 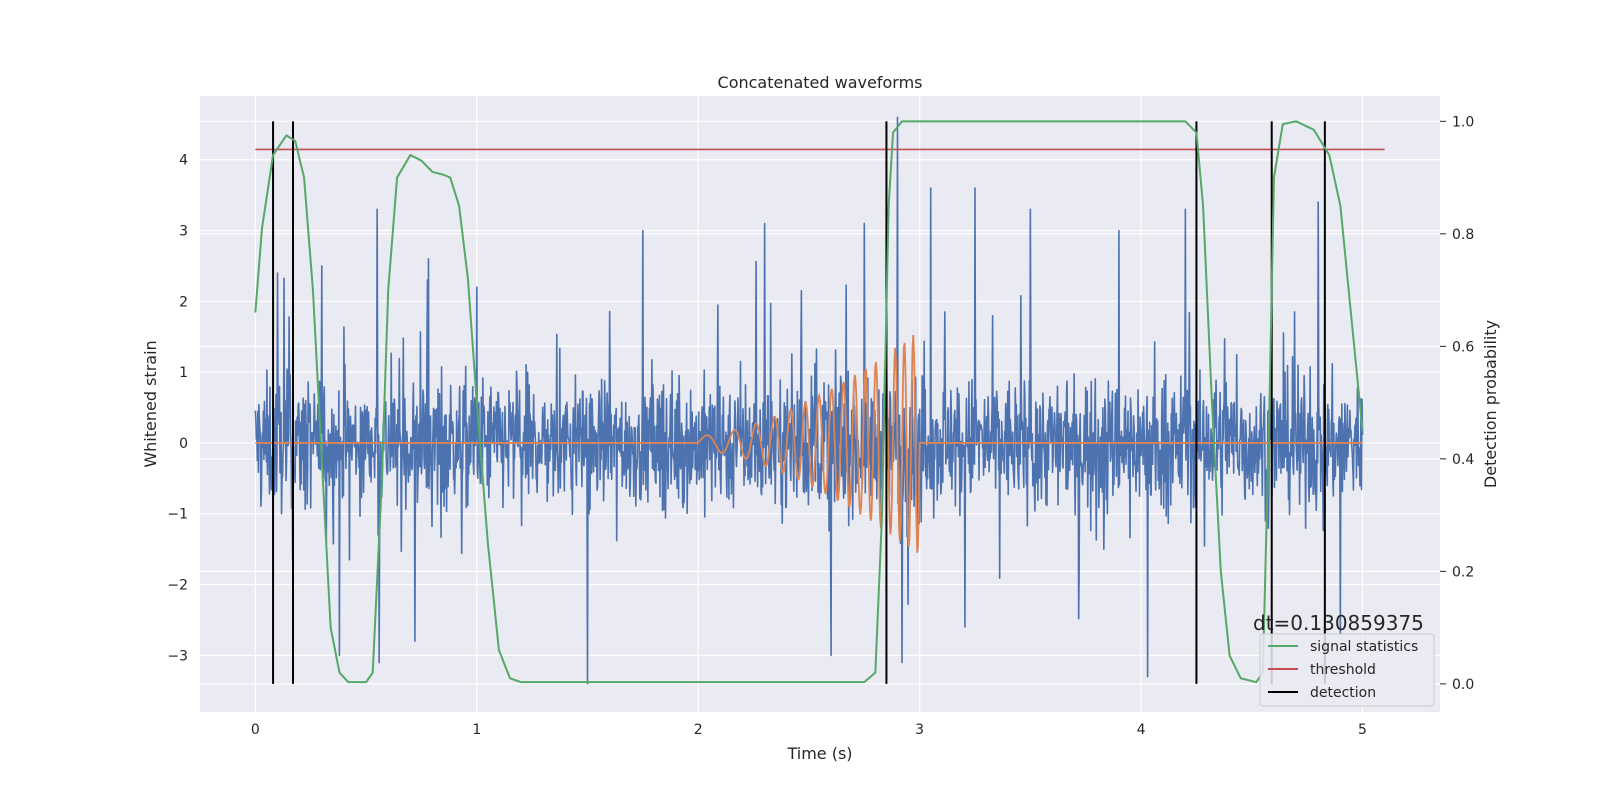 What do you see at coordinates (476, 730) in the screenshot?
I see `x-tick-label: 1` at bounding box center [476, 730].